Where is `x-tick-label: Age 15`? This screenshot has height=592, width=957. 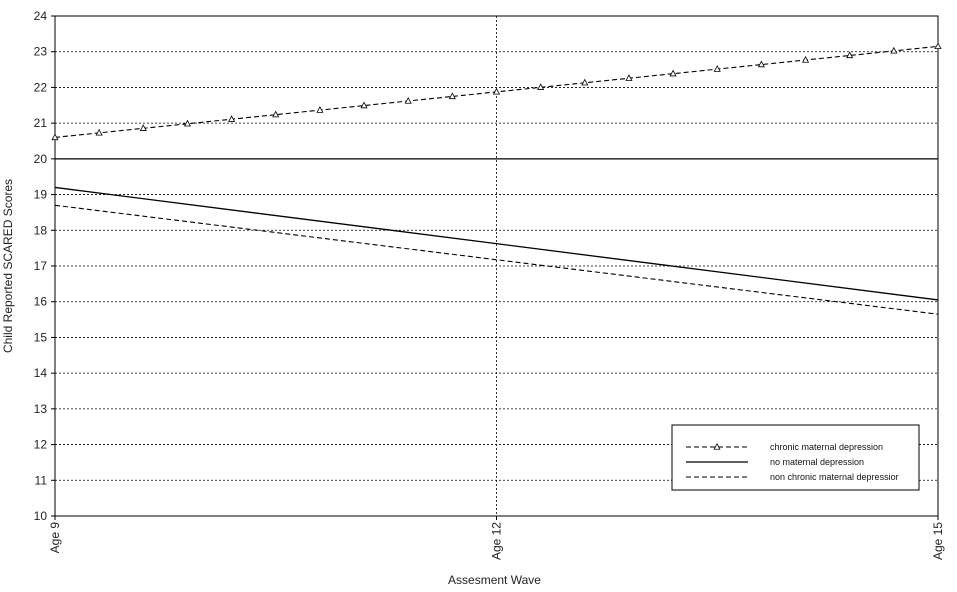
x-tick-label: Age 15 is located at coordinates (938, 541).